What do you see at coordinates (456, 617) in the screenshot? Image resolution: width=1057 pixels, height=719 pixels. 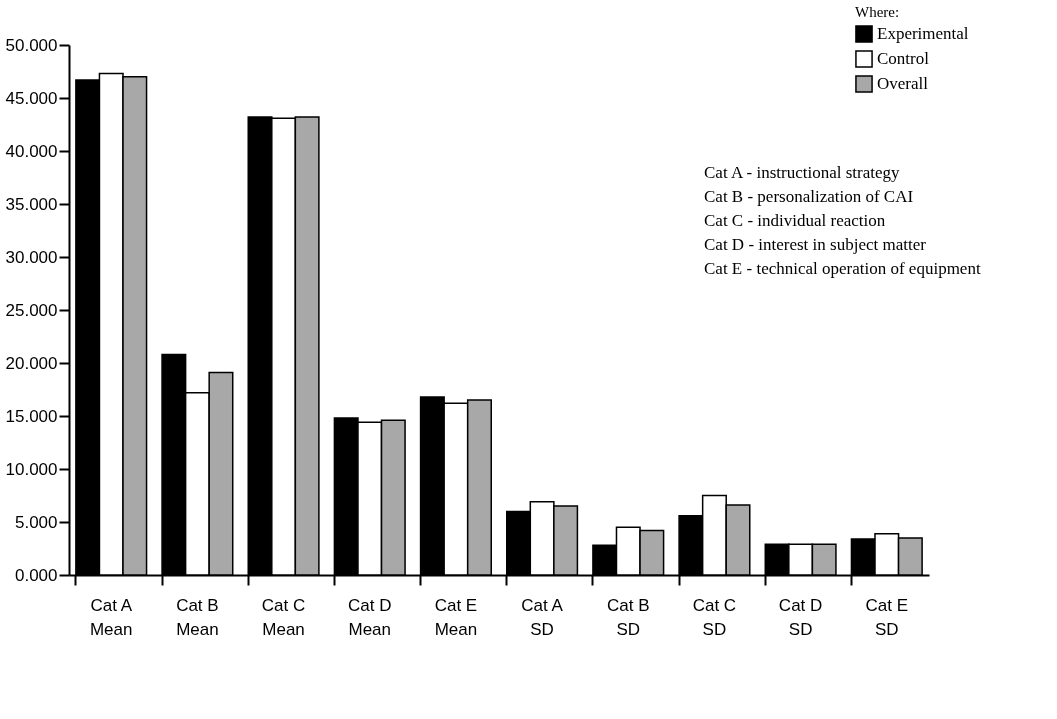 I see `x-tick-label: Cat E Mean` at bounding box center [456, 617].